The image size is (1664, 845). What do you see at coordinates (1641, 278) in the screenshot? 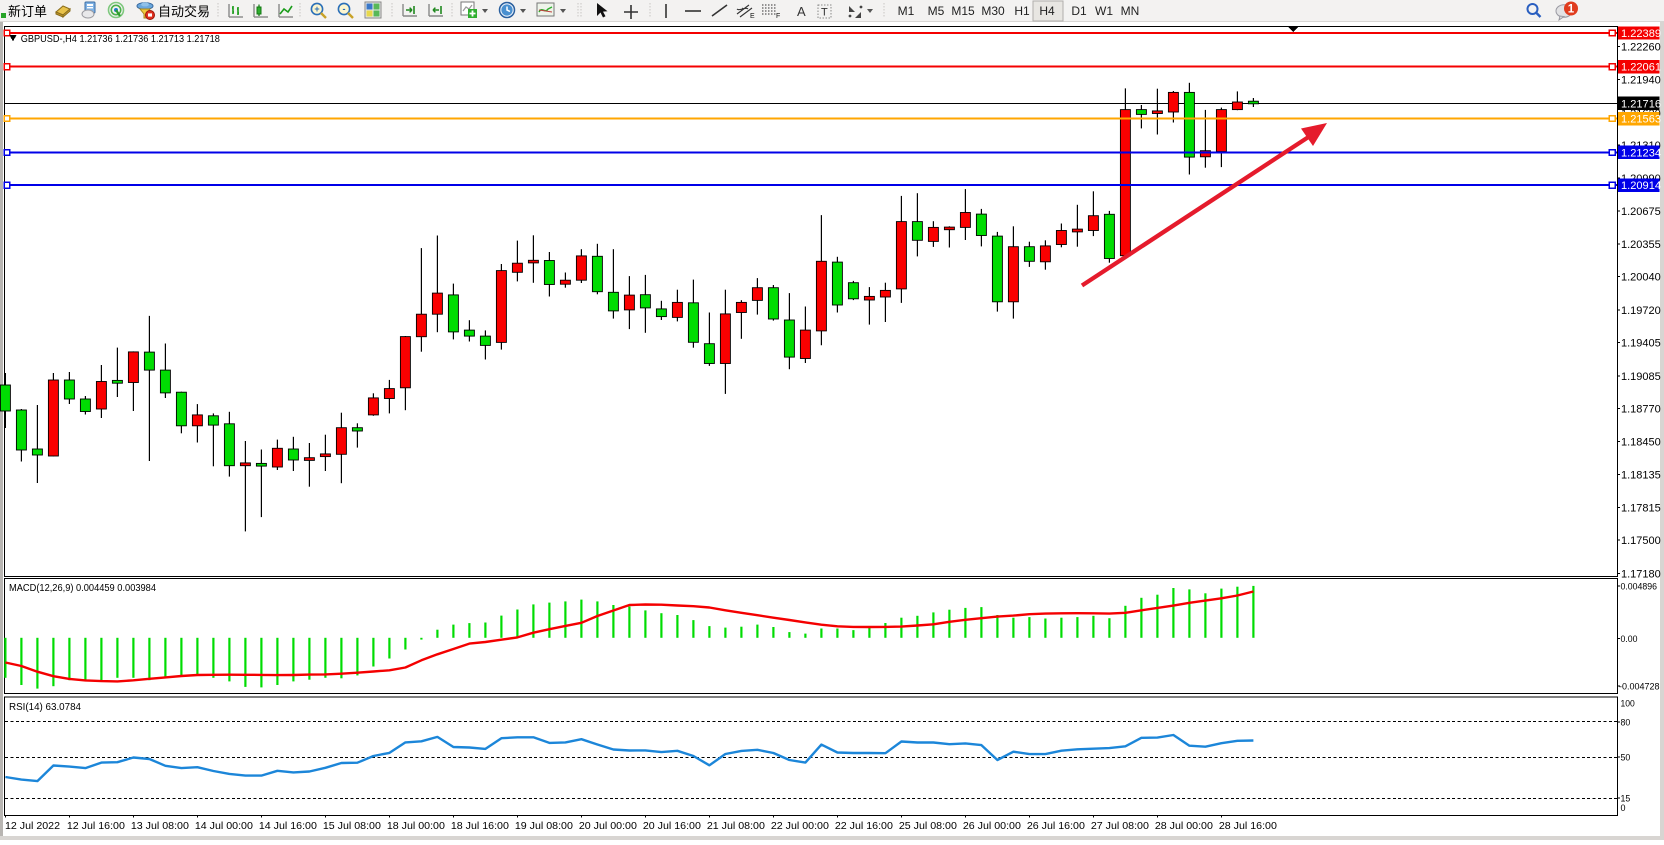
I see `svg-text: 1.20040` at bounding box center [1641, 278].